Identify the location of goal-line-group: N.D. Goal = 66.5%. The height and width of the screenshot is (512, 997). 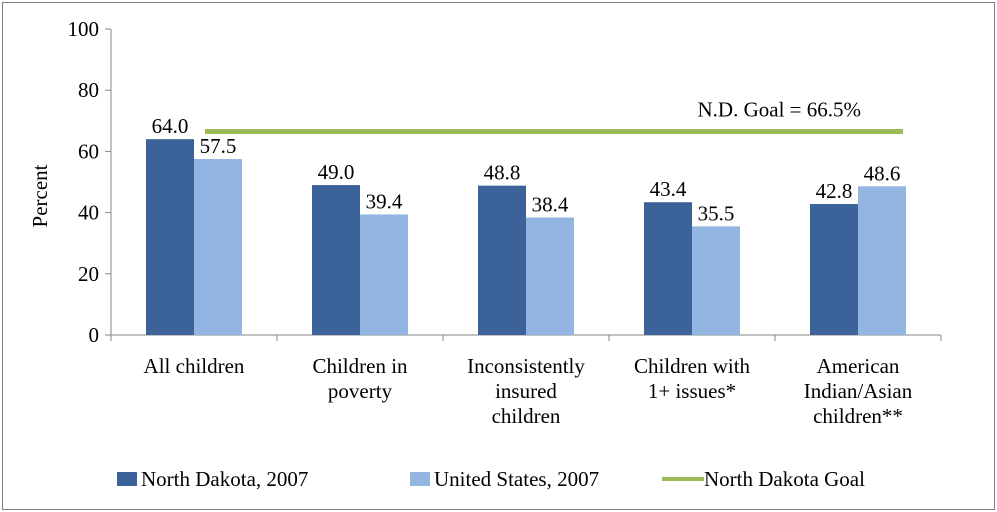
(554, 116).